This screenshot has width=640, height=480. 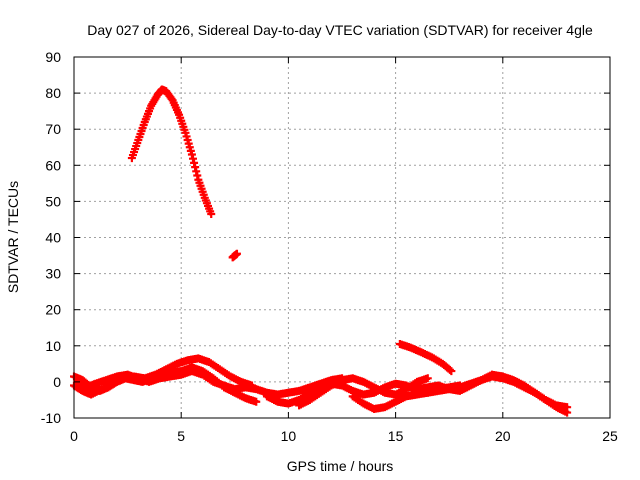 What do you see at coordinates (51, 418) in the screenshot?
I see `y-tick-label: -10` at bounding box center [51, 418].